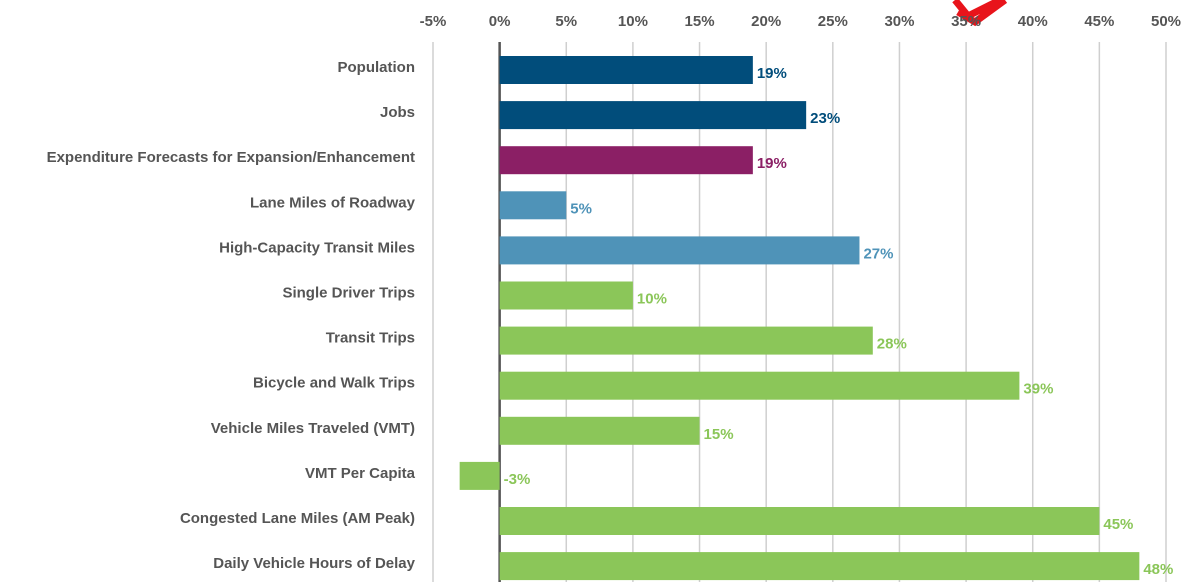  Describe the element at coordinates (1118, 524) in the screenshot. I see `data-label: 45%` at that location.